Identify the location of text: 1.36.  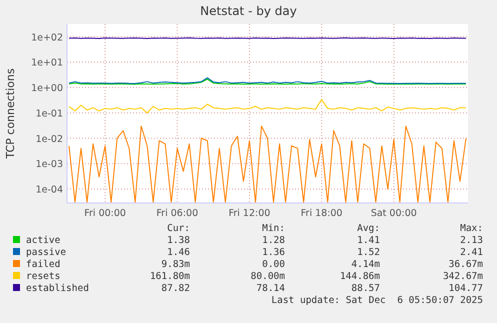
(274, 252).